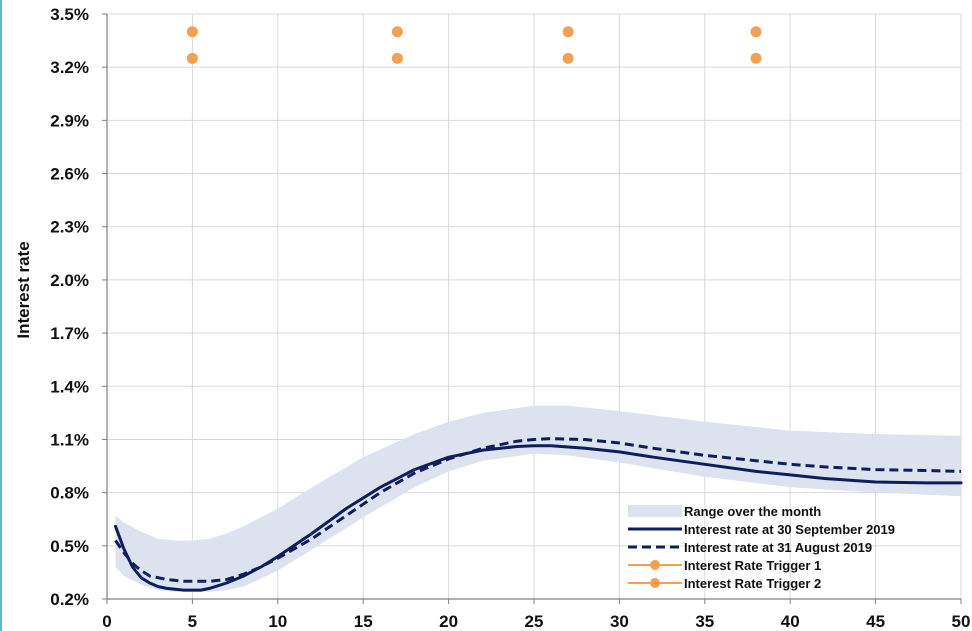 The height and width of the screenshot is (631, 972). What do you see at coordinates (704, 621) in the screenshot?
I see `x-tick-label-7: 35` at bounding box center [704, 621].